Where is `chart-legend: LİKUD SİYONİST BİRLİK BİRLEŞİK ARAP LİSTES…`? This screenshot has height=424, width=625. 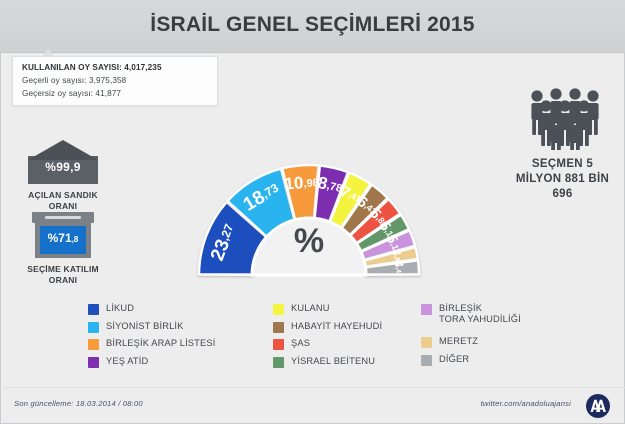 chart-legend: LİKUD SİYONİST BİRLİK BİRLEŞİK ARAP LİSTES… is located at coordinates (323, 341).